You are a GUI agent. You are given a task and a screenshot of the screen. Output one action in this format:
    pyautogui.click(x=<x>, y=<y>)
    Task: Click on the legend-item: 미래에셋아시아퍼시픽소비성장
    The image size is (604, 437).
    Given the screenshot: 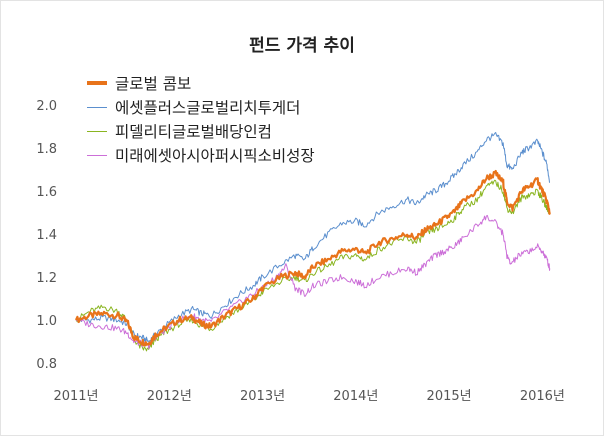 What is the action you would take?
    pyautogui.click(x=201, y=155)
    